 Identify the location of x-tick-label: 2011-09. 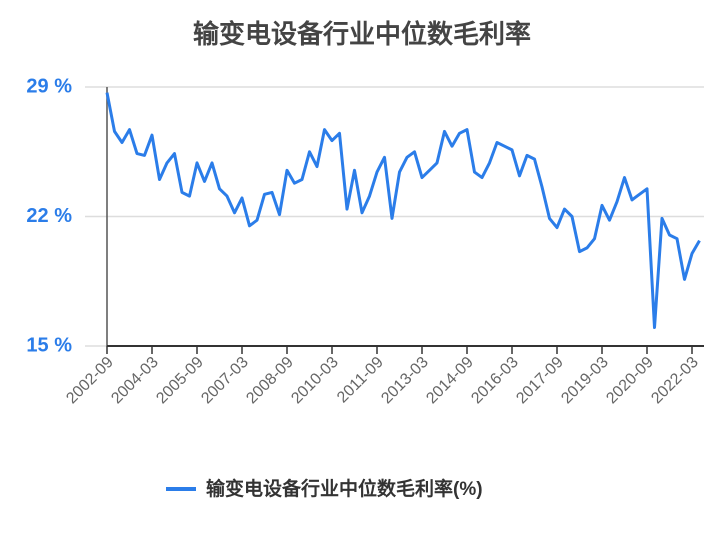
(360, 380).